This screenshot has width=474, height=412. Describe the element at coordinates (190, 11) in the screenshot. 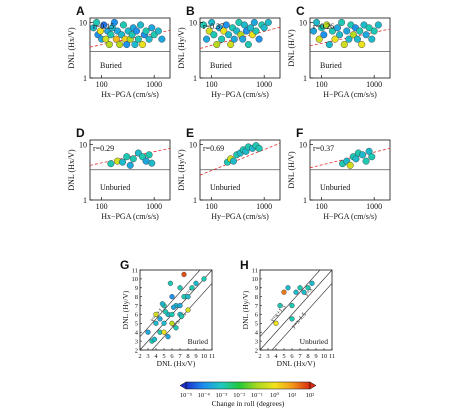

I see `panel-letter: B` at that location.